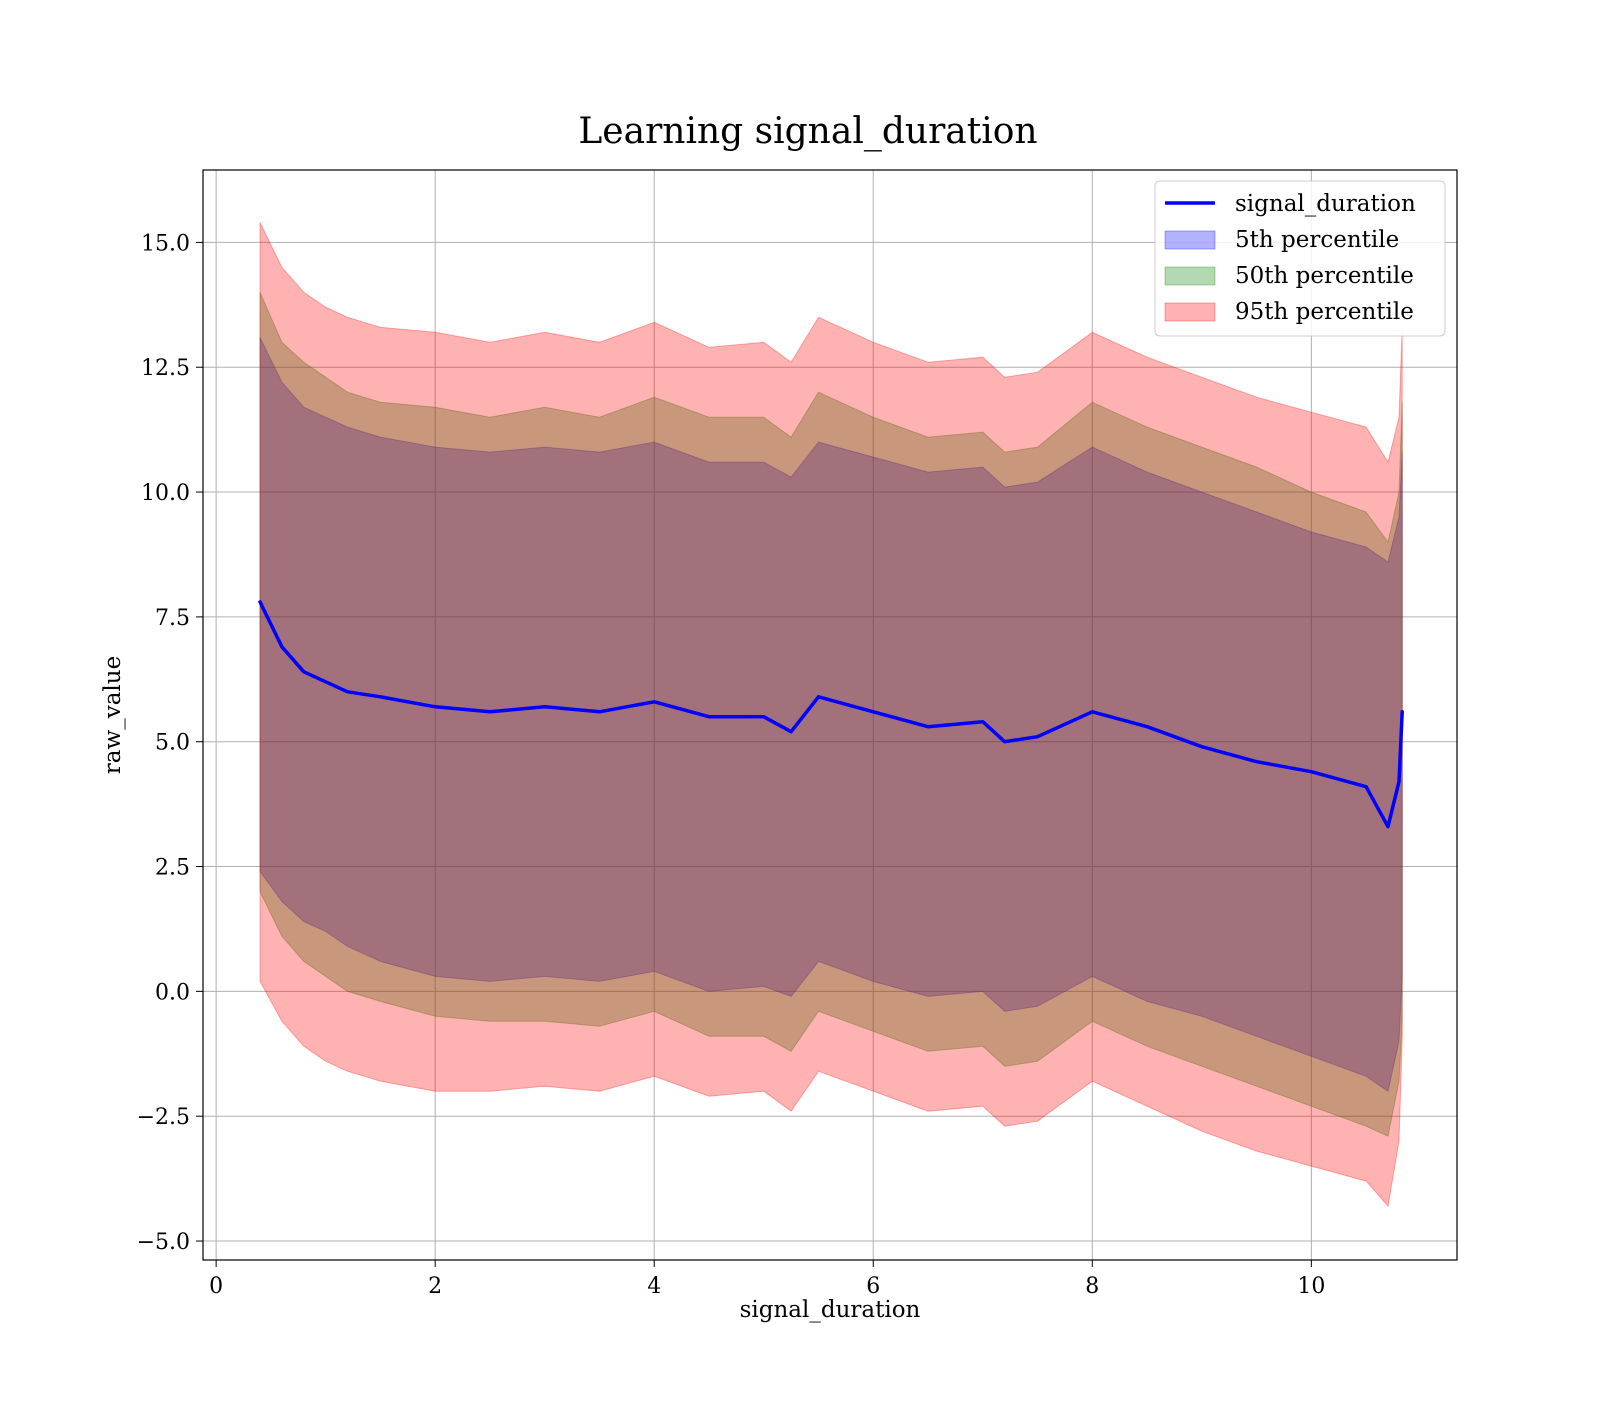  I want to click on x-axis-label: signal_duration, so click(830, 1310).